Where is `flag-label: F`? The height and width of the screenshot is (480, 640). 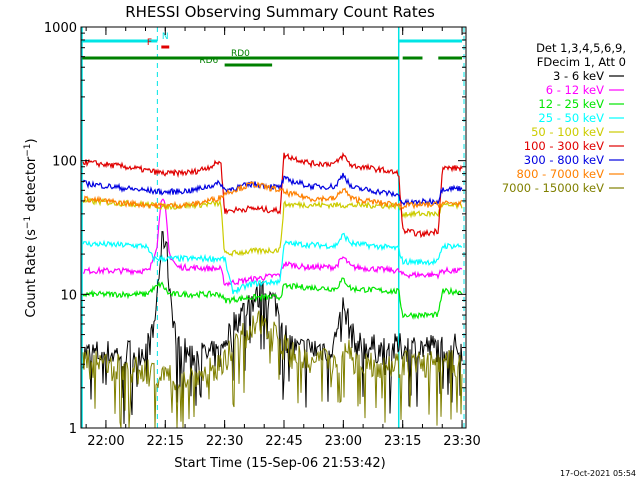
flag-label: F is located at coordinates (149, 43).